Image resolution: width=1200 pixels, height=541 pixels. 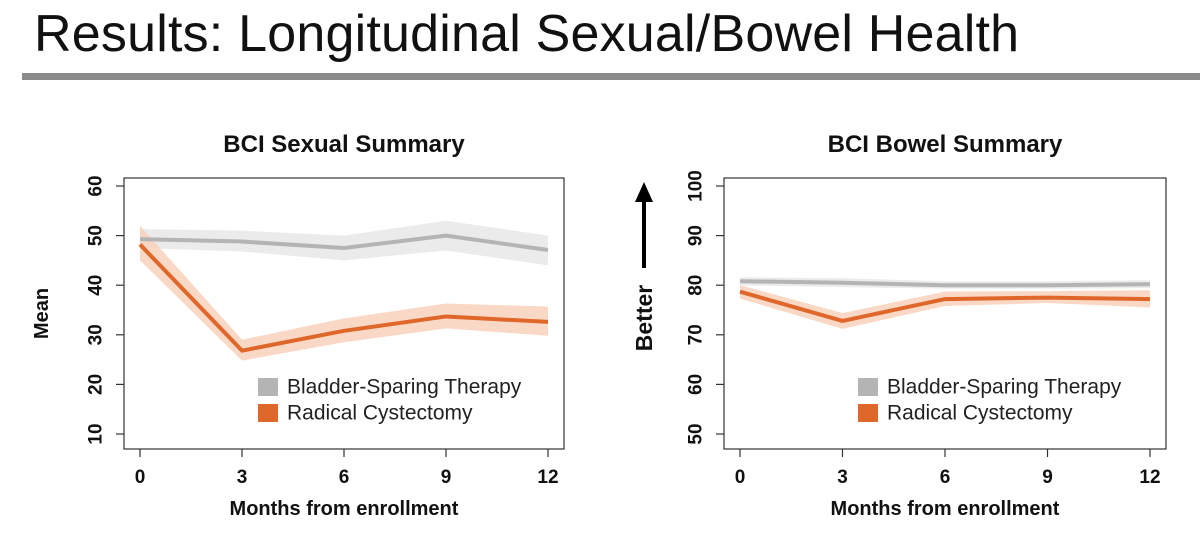 I want to click on chart-1-legend-label-1: Radical Cystectomy, so click(x=980, y=413).